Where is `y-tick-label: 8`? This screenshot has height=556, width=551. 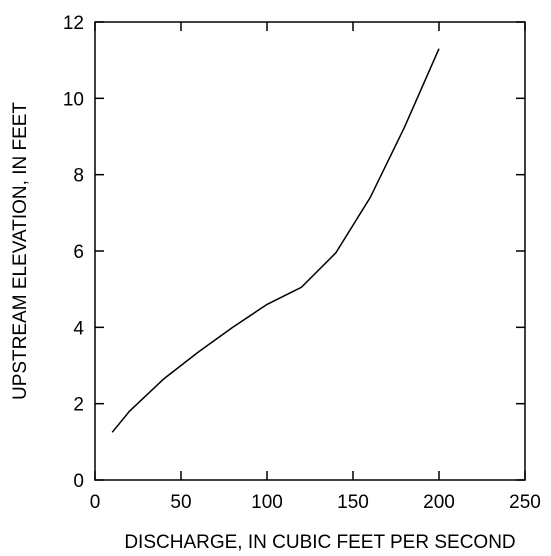
y-tick-label: 8 is located at coordinates (78, 176).